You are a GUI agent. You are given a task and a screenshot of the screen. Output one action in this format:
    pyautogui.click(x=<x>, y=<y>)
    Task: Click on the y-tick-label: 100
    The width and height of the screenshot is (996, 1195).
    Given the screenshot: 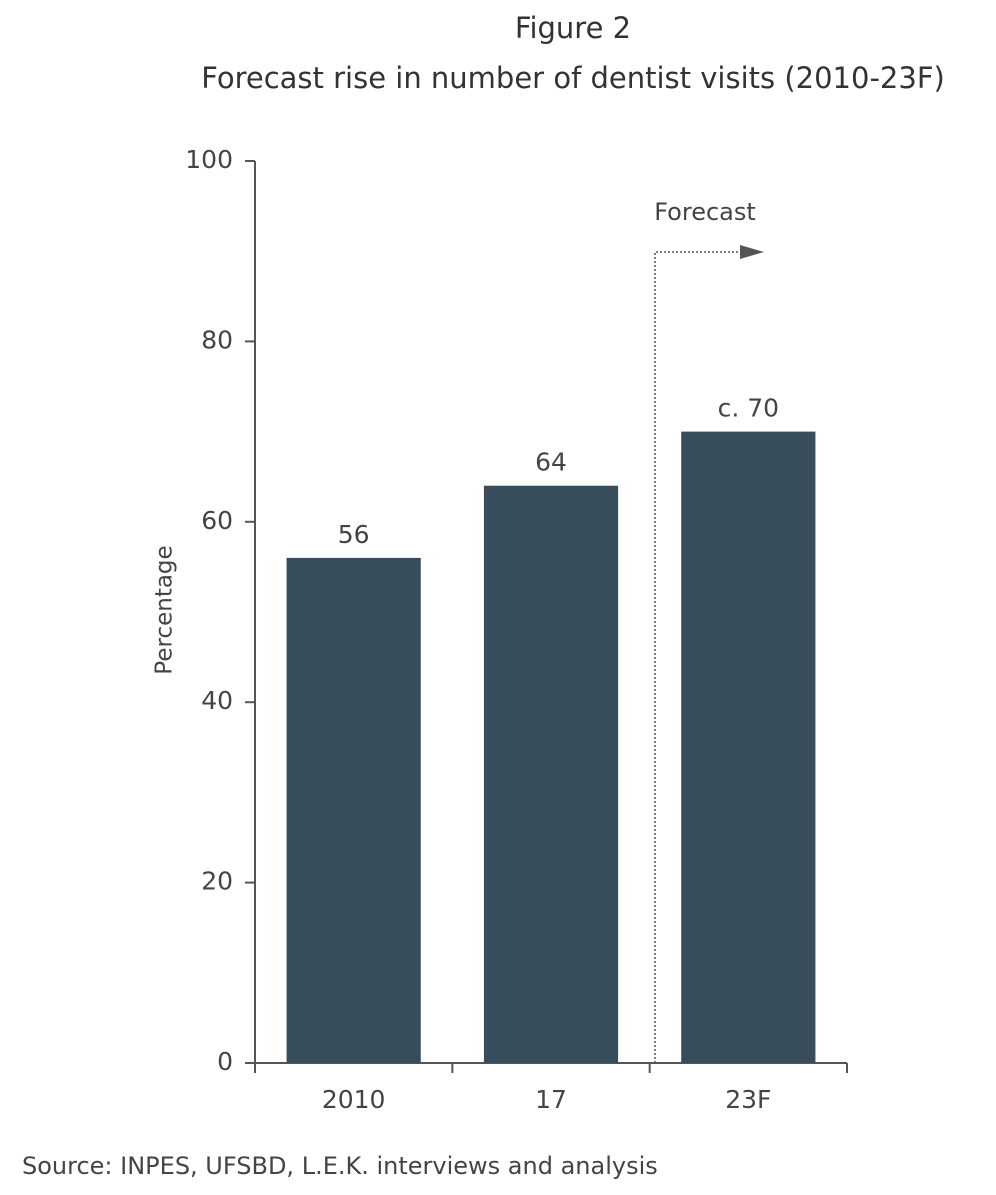 What is the action you would take?
    pyautogui.click(x=209, y=159)
    